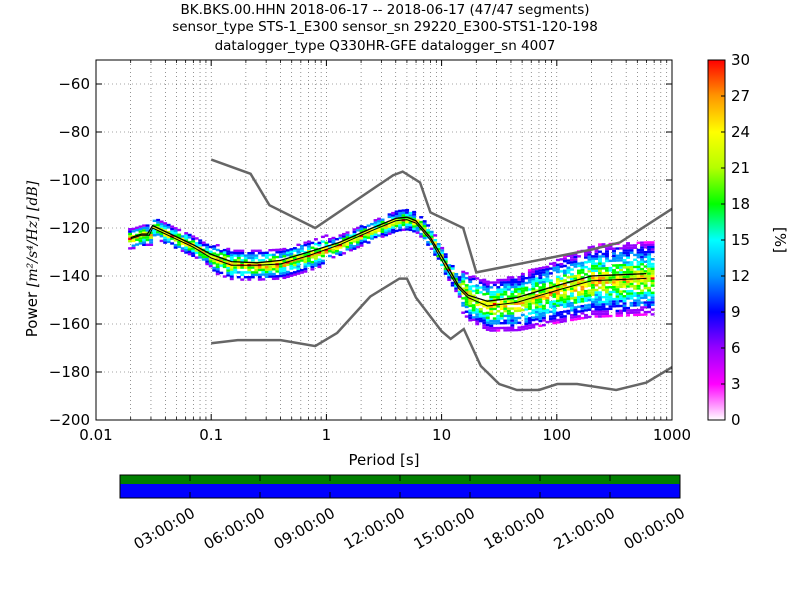  I want to click on high-noise-model-line, so click(441, 216).